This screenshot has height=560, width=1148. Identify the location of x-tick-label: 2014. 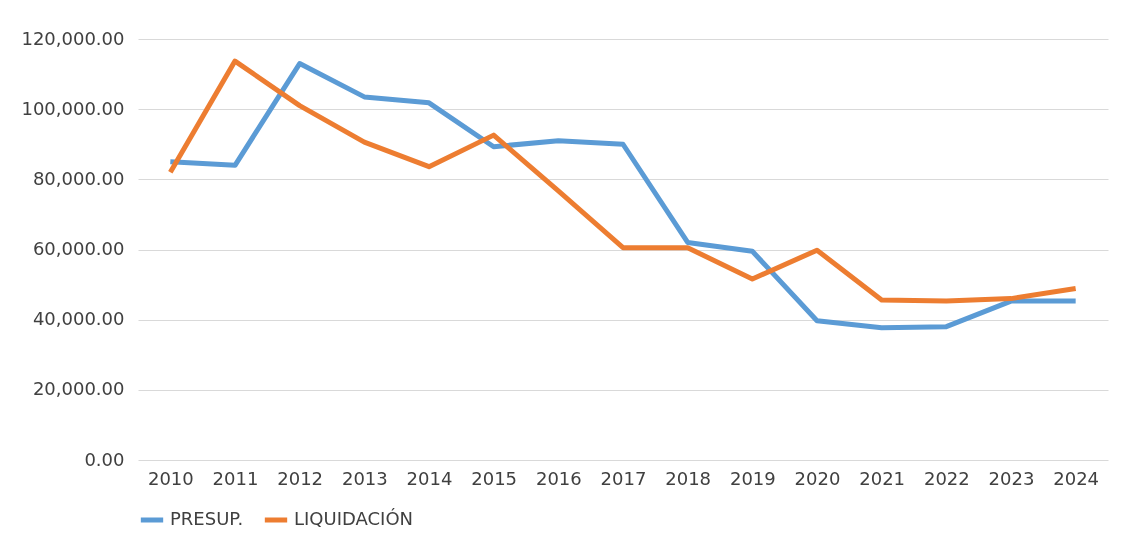
(429, 478).